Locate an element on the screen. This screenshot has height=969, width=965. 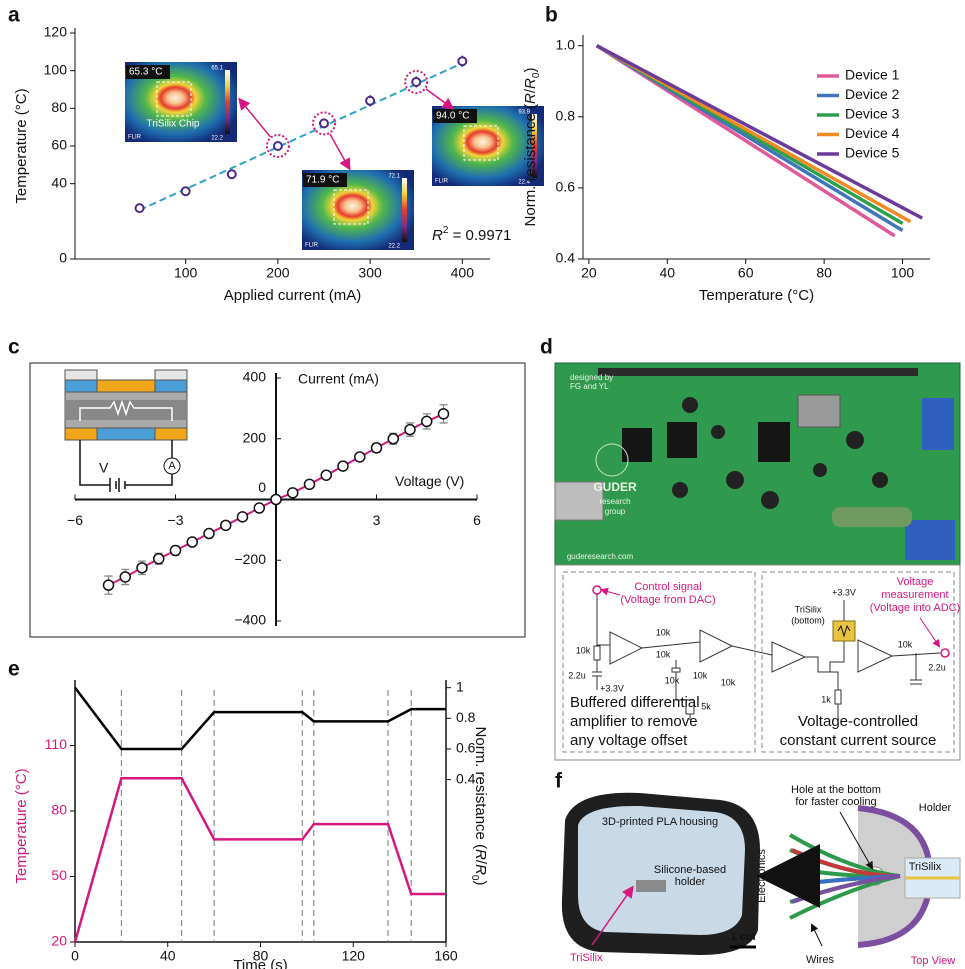
y-tick-label: 40 is located at coordinates (59, 182).